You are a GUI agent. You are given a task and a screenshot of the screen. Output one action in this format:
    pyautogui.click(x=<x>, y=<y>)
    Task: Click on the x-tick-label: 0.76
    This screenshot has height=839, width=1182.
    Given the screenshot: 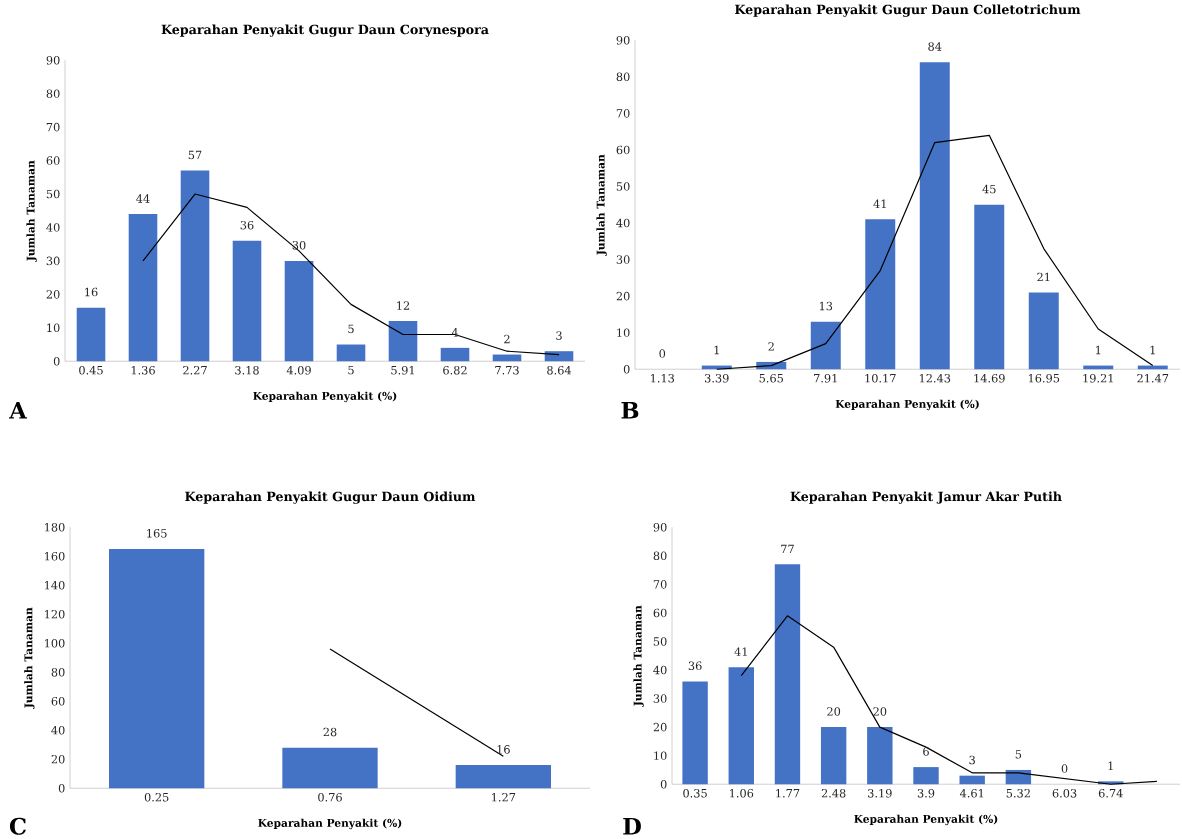 What is the action you would take?
    pyautogui.click(x=330, y=797)
    